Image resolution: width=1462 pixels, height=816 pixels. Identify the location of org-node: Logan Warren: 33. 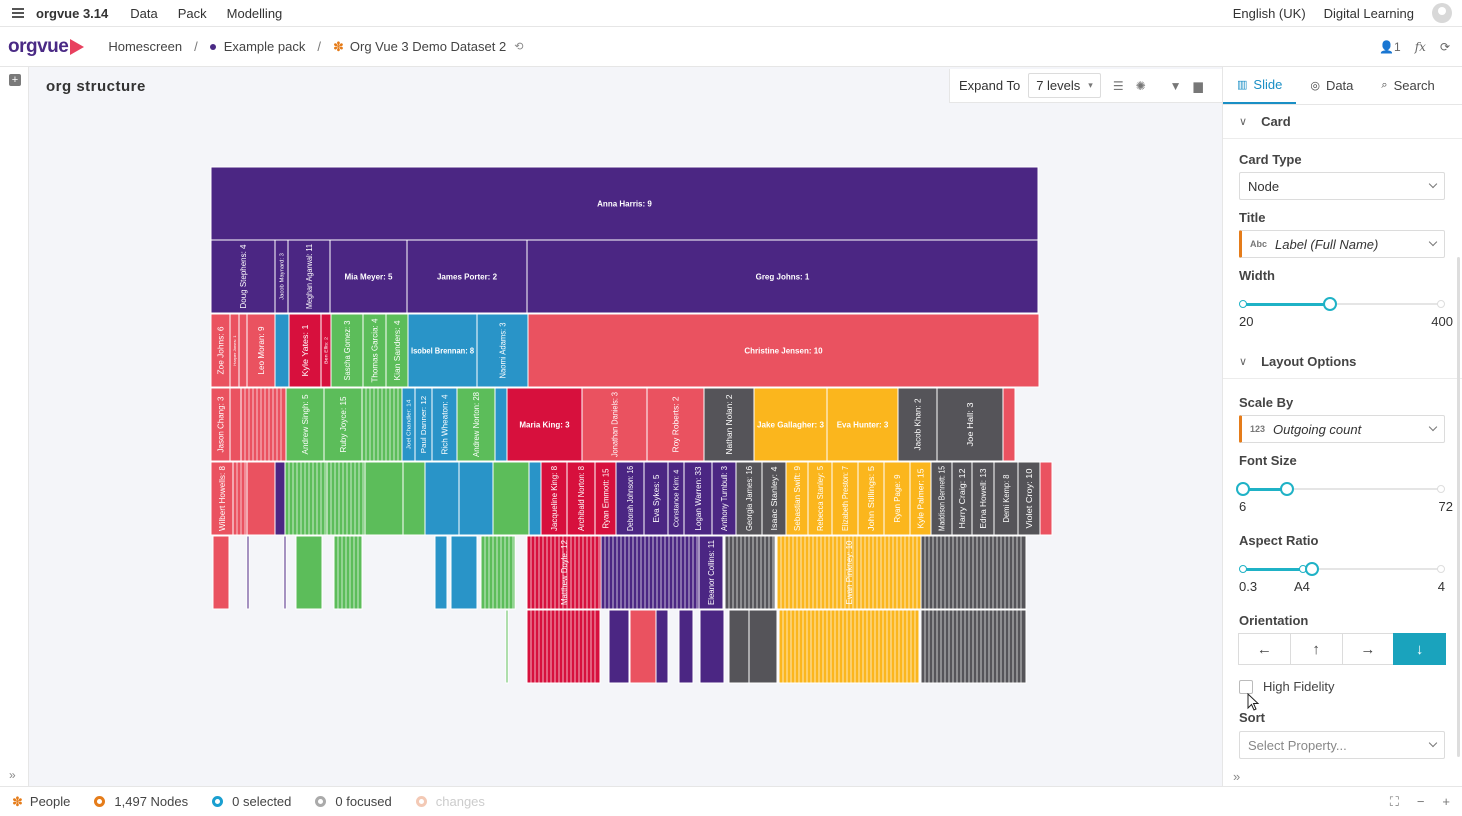
(698, 498).